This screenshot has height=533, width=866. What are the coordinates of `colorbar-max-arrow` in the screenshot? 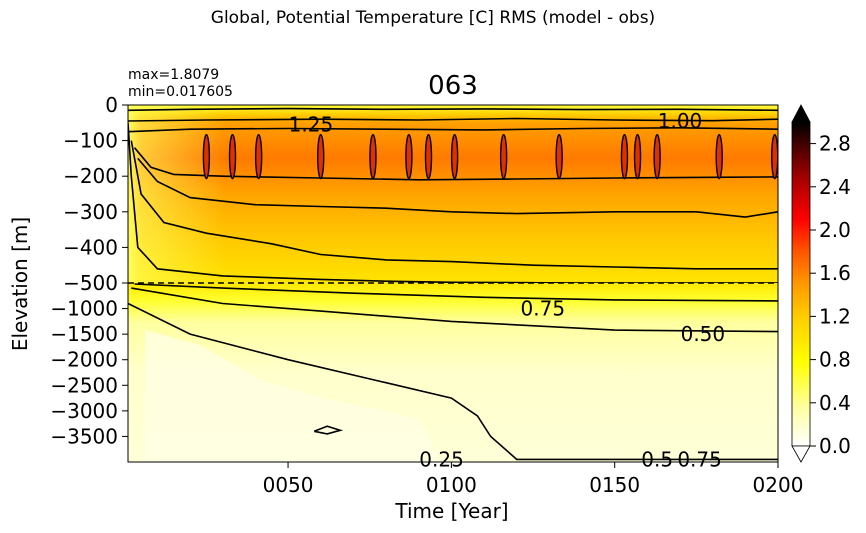 It's located at (801, 113).